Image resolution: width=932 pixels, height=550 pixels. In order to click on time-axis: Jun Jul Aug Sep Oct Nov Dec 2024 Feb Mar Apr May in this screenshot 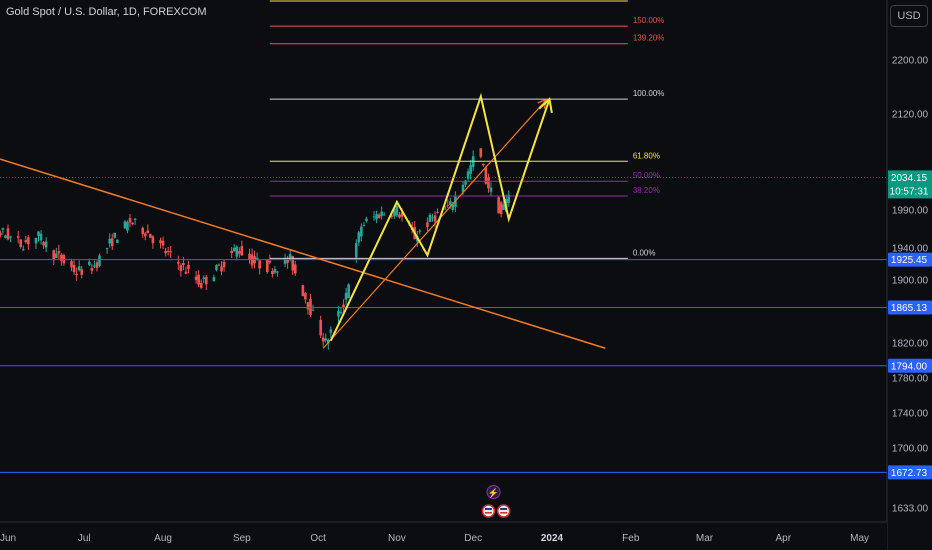, I will do `click(443, 535)`.